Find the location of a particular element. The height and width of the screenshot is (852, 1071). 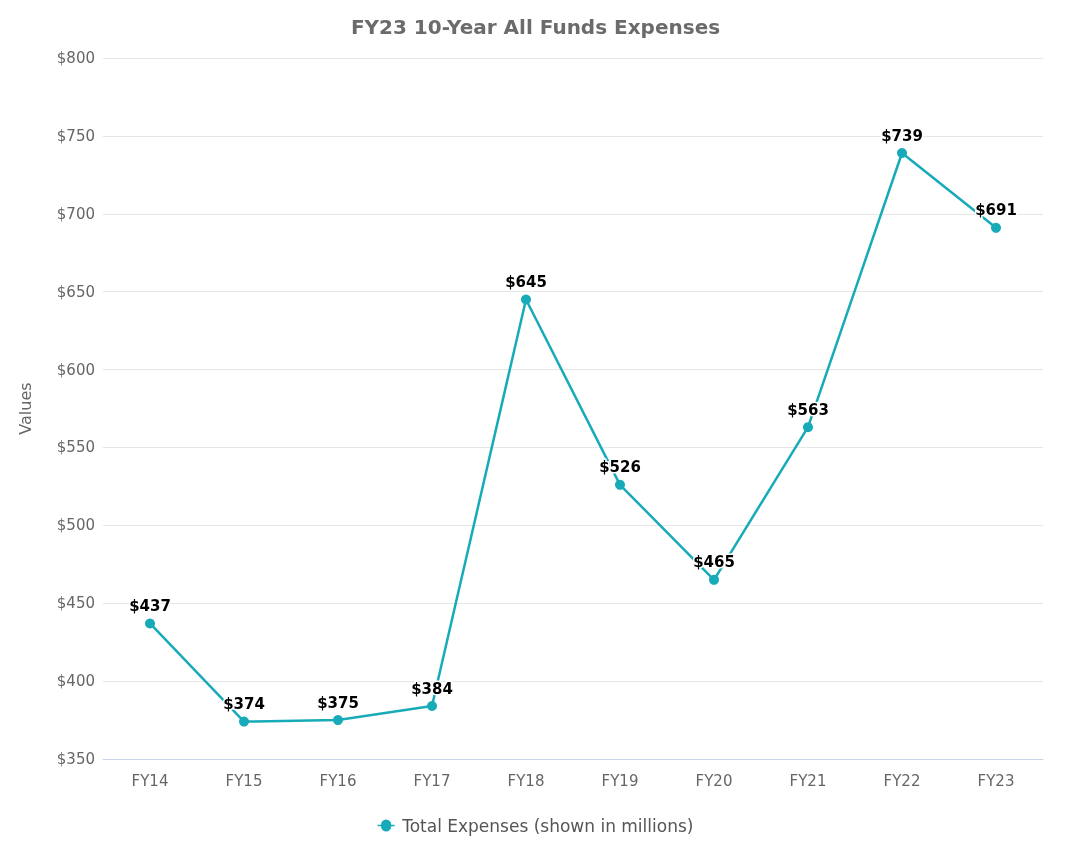

x-tick-label: FY16 is located at coordinates (338, 780).